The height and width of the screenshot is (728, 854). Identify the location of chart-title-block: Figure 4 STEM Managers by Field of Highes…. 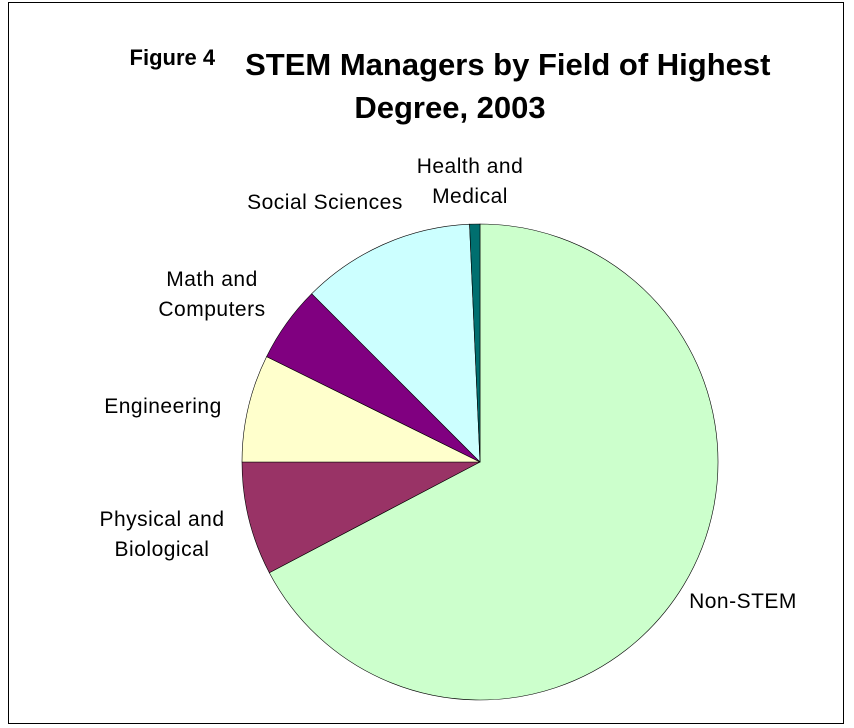
(450, 82).